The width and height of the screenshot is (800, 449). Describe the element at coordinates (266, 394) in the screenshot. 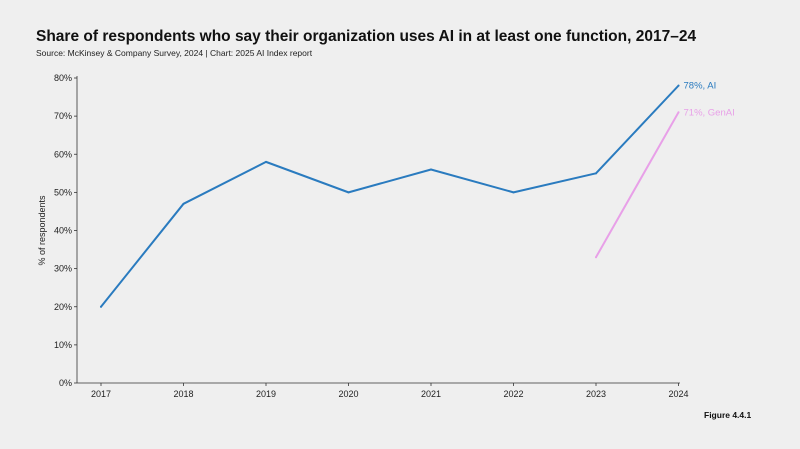

I see `x-tick-label: 2019` at that location.